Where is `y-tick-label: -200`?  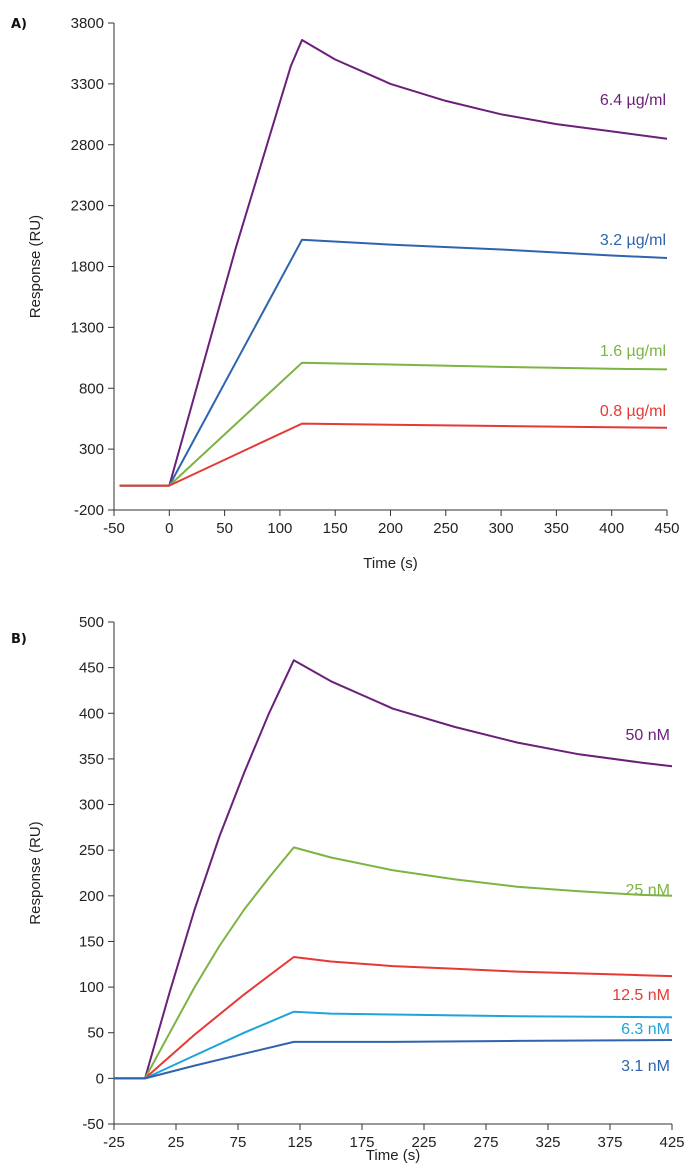 y-tick-label: -200 is located at coordinates (89, 510).